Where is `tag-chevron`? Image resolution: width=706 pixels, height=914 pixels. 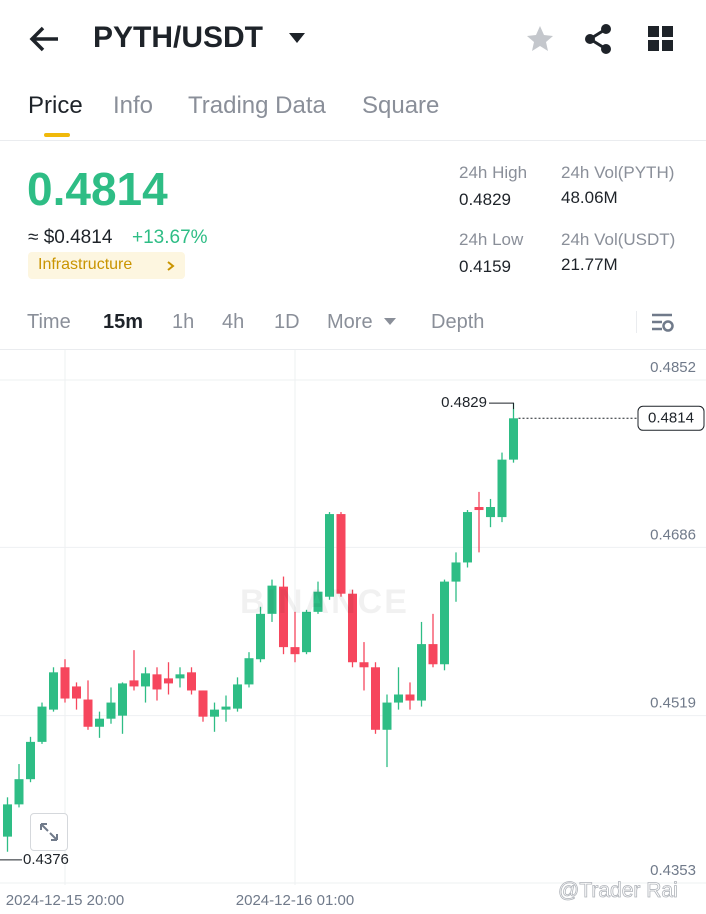
tag-chevron is located at coordinates (171, 266).